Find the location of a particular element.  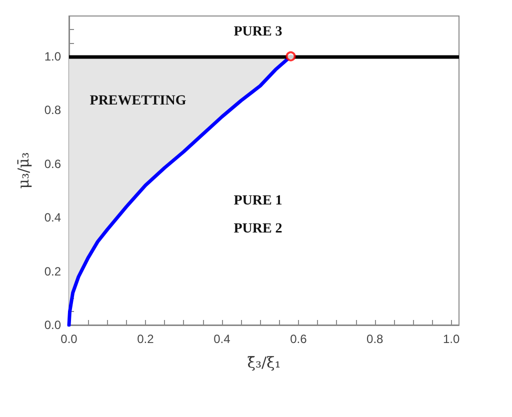

y-tick-label: 0.0 is located at coordinates (53, 325).